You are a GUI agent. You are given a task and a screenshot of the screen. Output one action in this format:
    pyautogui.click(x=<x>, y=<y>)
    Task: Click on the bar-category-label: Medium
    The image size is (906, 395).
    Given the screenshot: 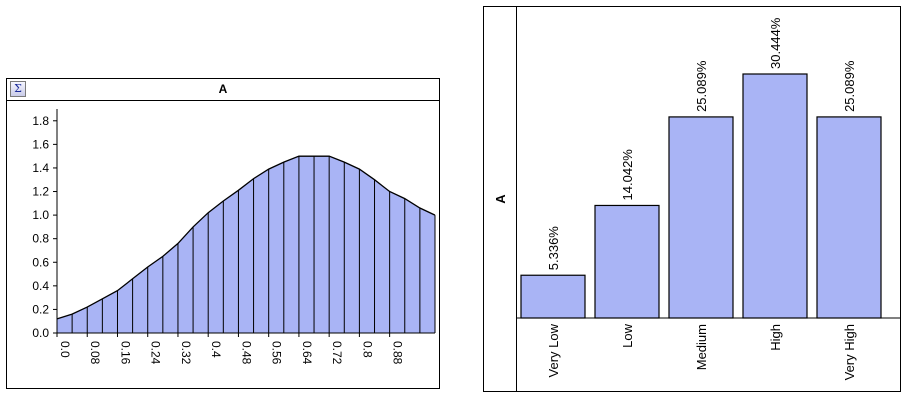 What is the action you would take?
    pyautogui.click(x=701, y=347)
    